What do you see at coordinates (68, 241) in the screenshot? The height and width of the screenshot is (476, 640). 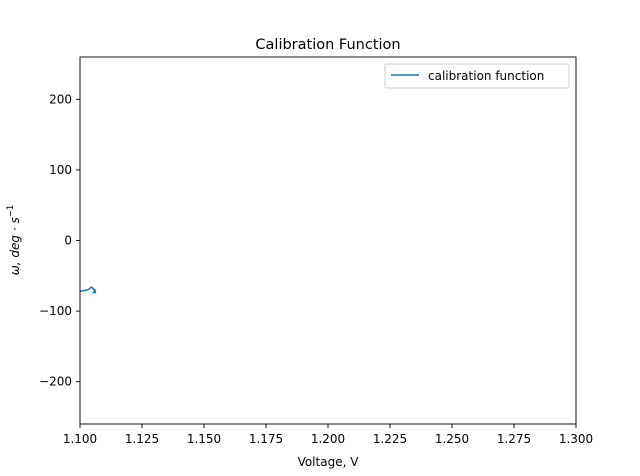 I see `y-tick-label: 0` at bounding box center [68, 241].